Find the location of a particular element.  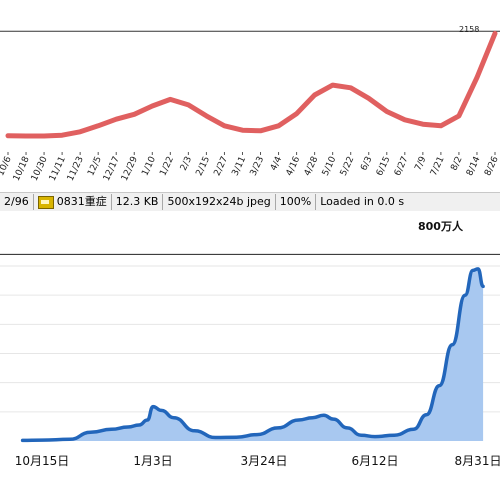

x-tick-label: 4/16 is located at coordinates (294, 166).